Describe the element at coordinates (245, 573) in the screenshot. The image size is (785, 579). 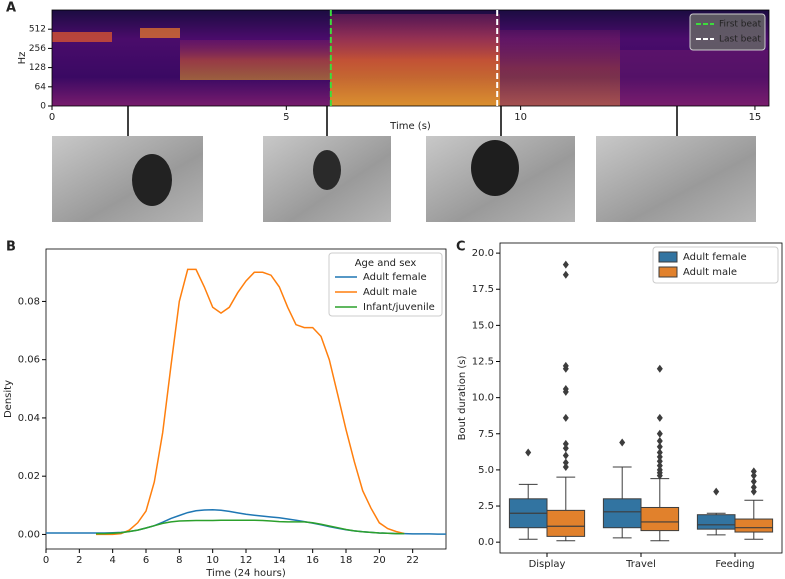
I see `x-axis-label: Time (24 hours)` at that location.